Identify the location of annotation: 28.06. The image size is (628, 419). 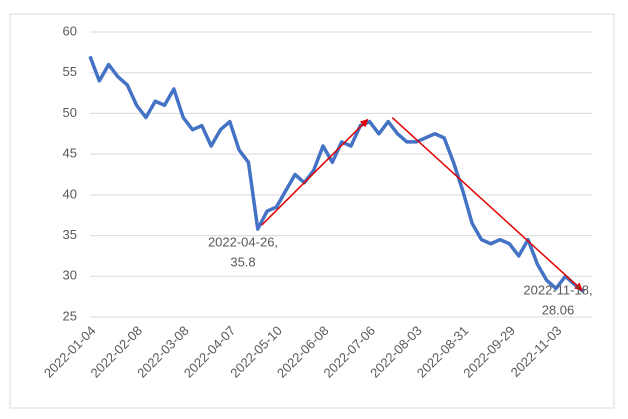
(558, 309).